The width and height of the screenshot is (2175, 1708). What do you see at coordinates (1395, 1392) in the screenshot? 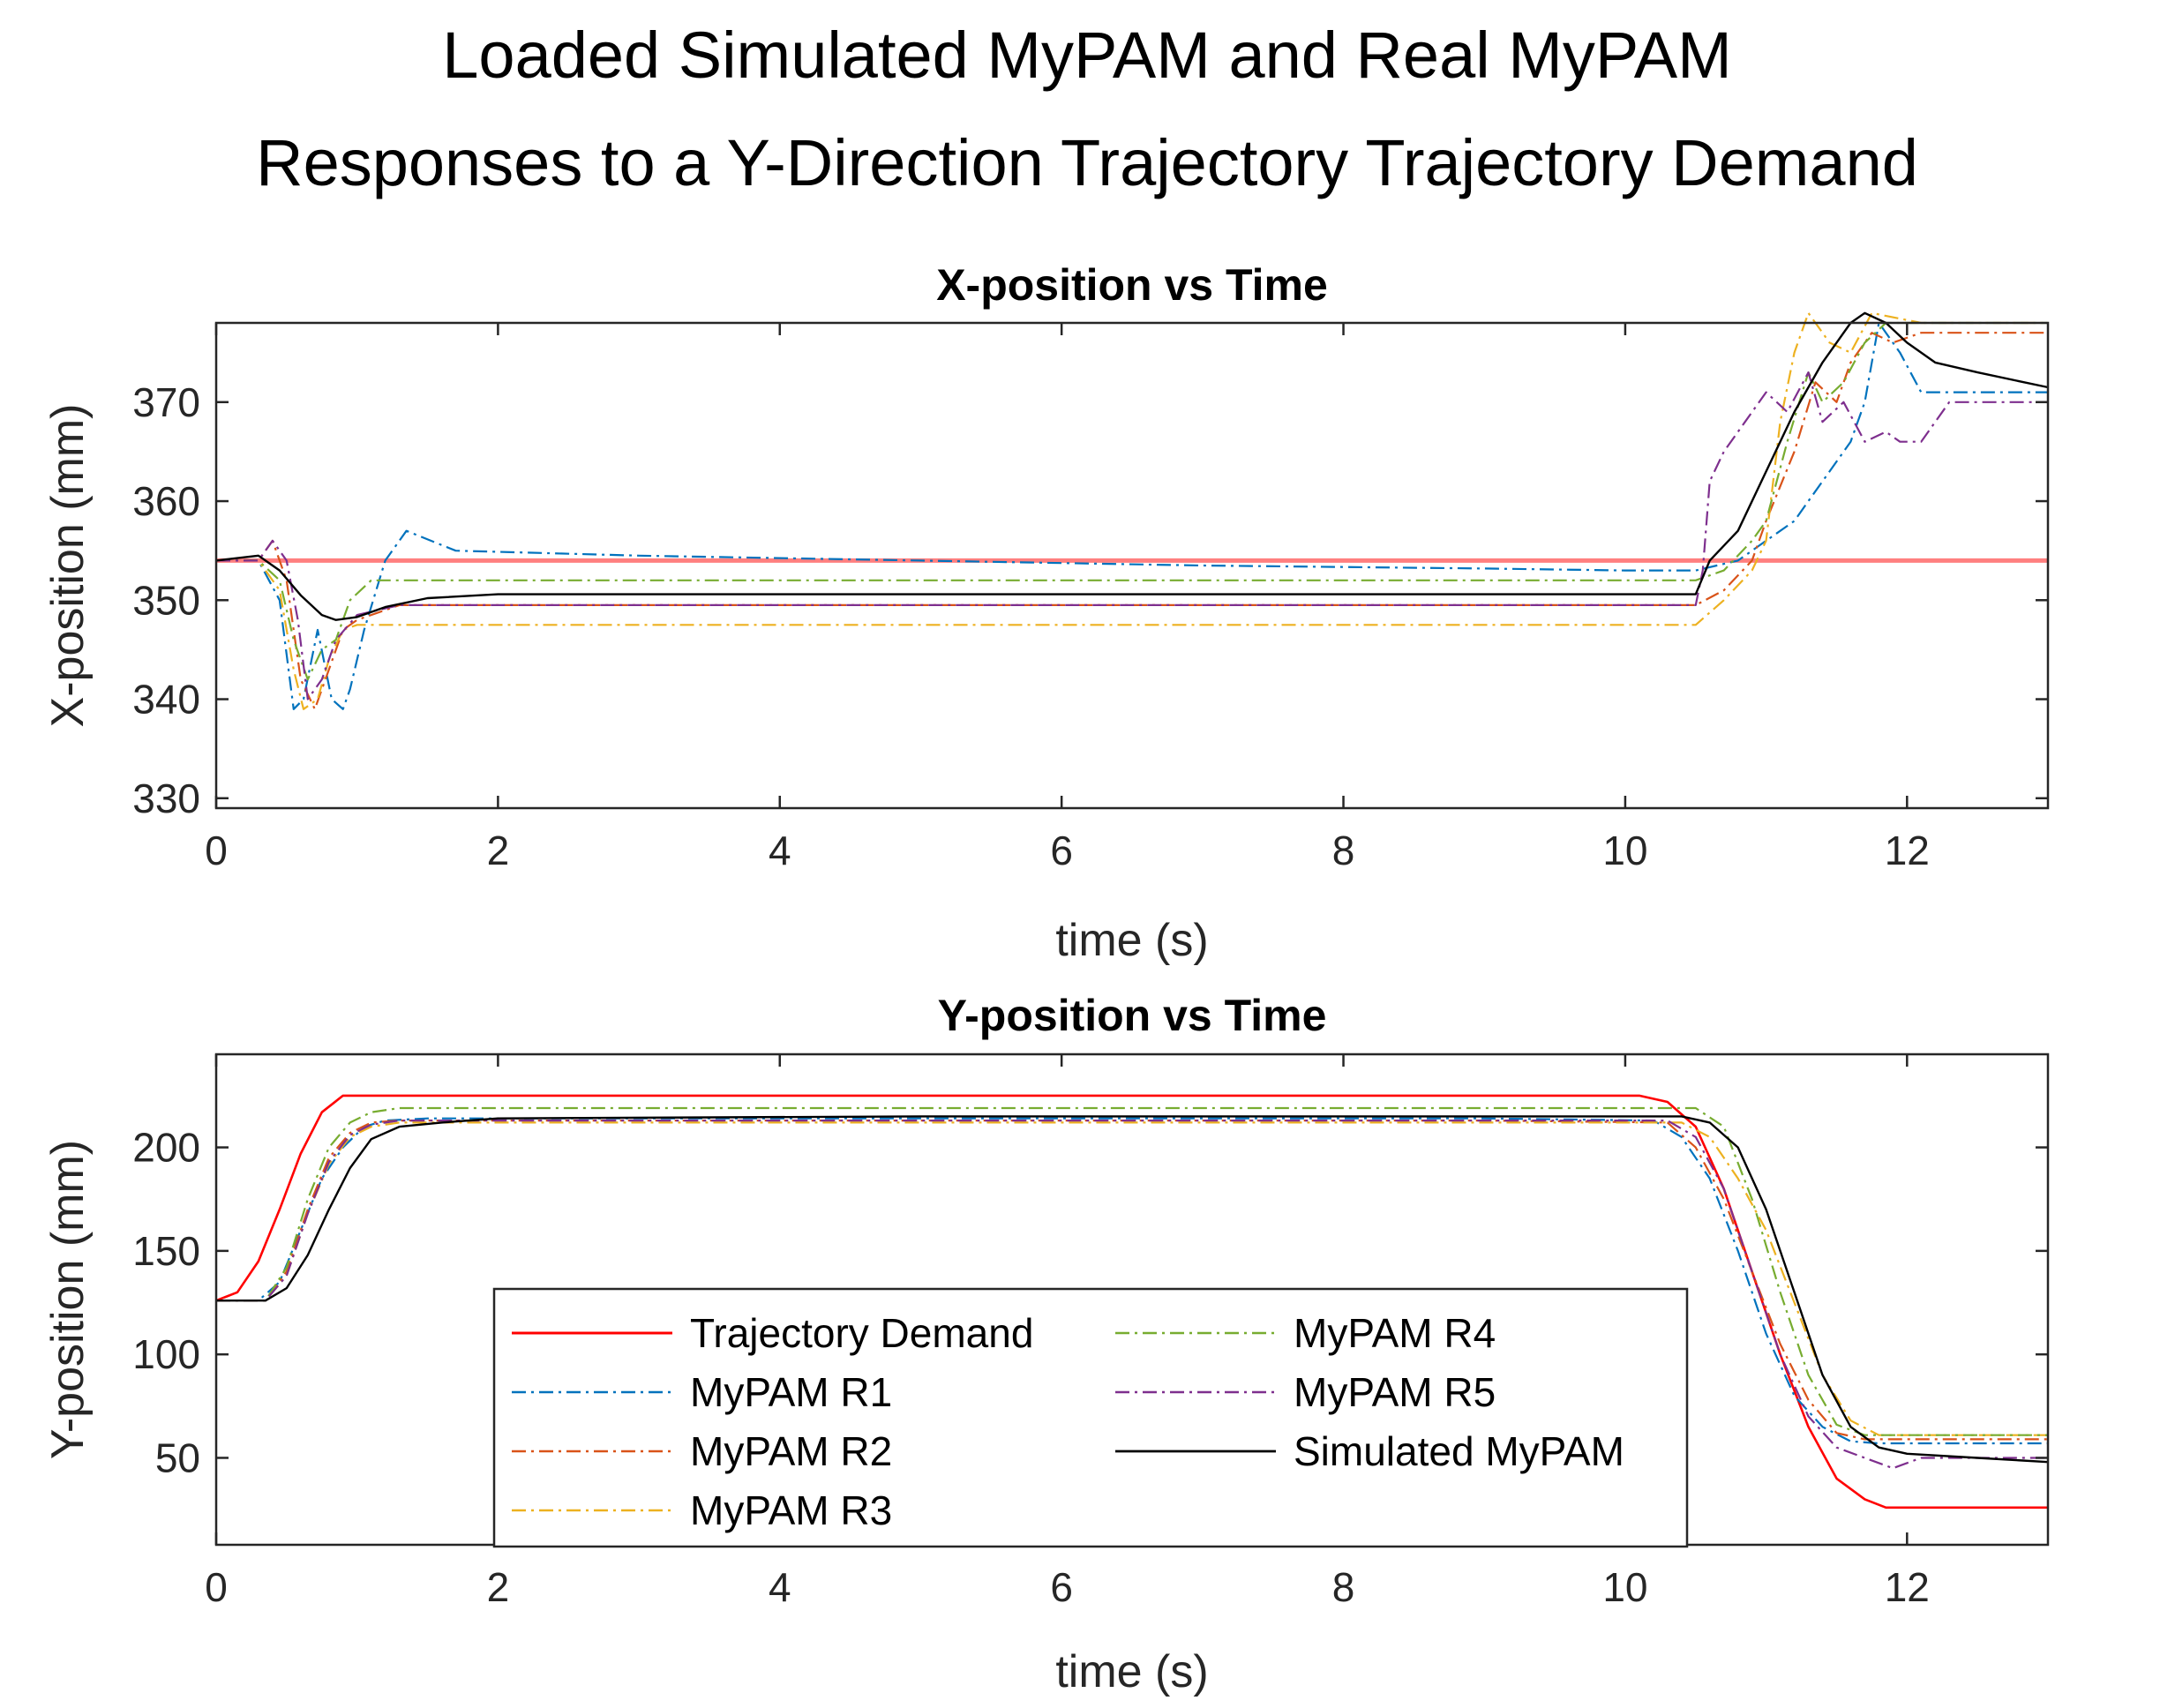
I see `legend-label-mypam-r5: MyPAM R5` at bounding box center [1395, 1392].